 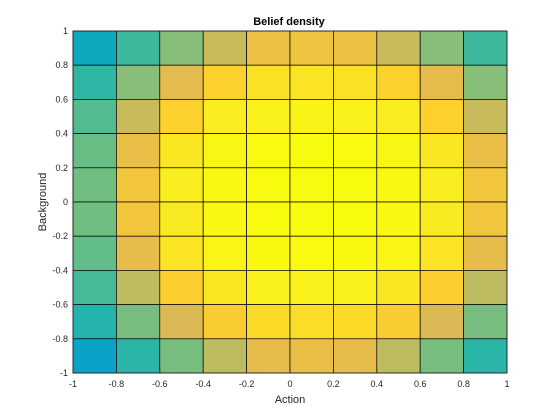 I want to click on x-tick-label: 0.8, so click(x=463, y=384).